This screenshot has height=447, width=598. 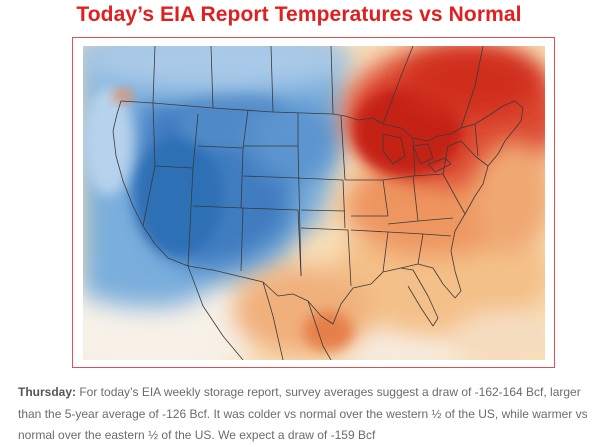 What do you see at coordinates (108, 141) in the screenshot?
I see `cool-region-nw-coast` at bounding box center [108, 141].